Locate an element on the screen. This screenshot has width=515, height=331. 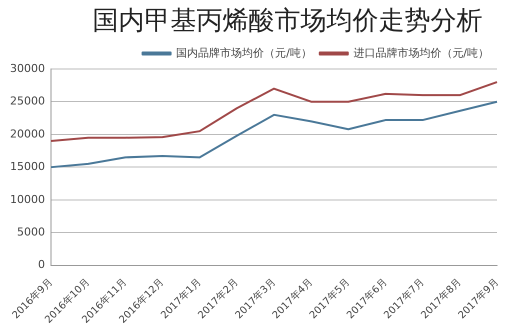
chart-title: 国内甲基丙烯酸市场均价走势分析 is located at coordinates (288, 21).